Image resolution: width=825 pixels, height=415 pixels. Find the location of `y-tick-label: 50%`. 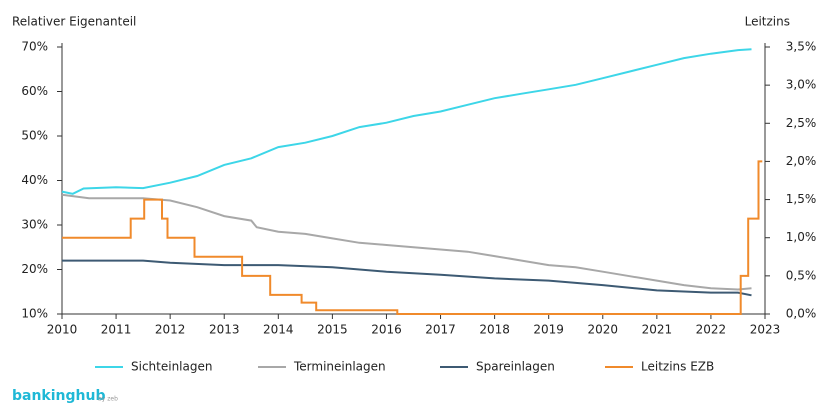

y-tick-label: 50% is located at coordinates (34, 136).